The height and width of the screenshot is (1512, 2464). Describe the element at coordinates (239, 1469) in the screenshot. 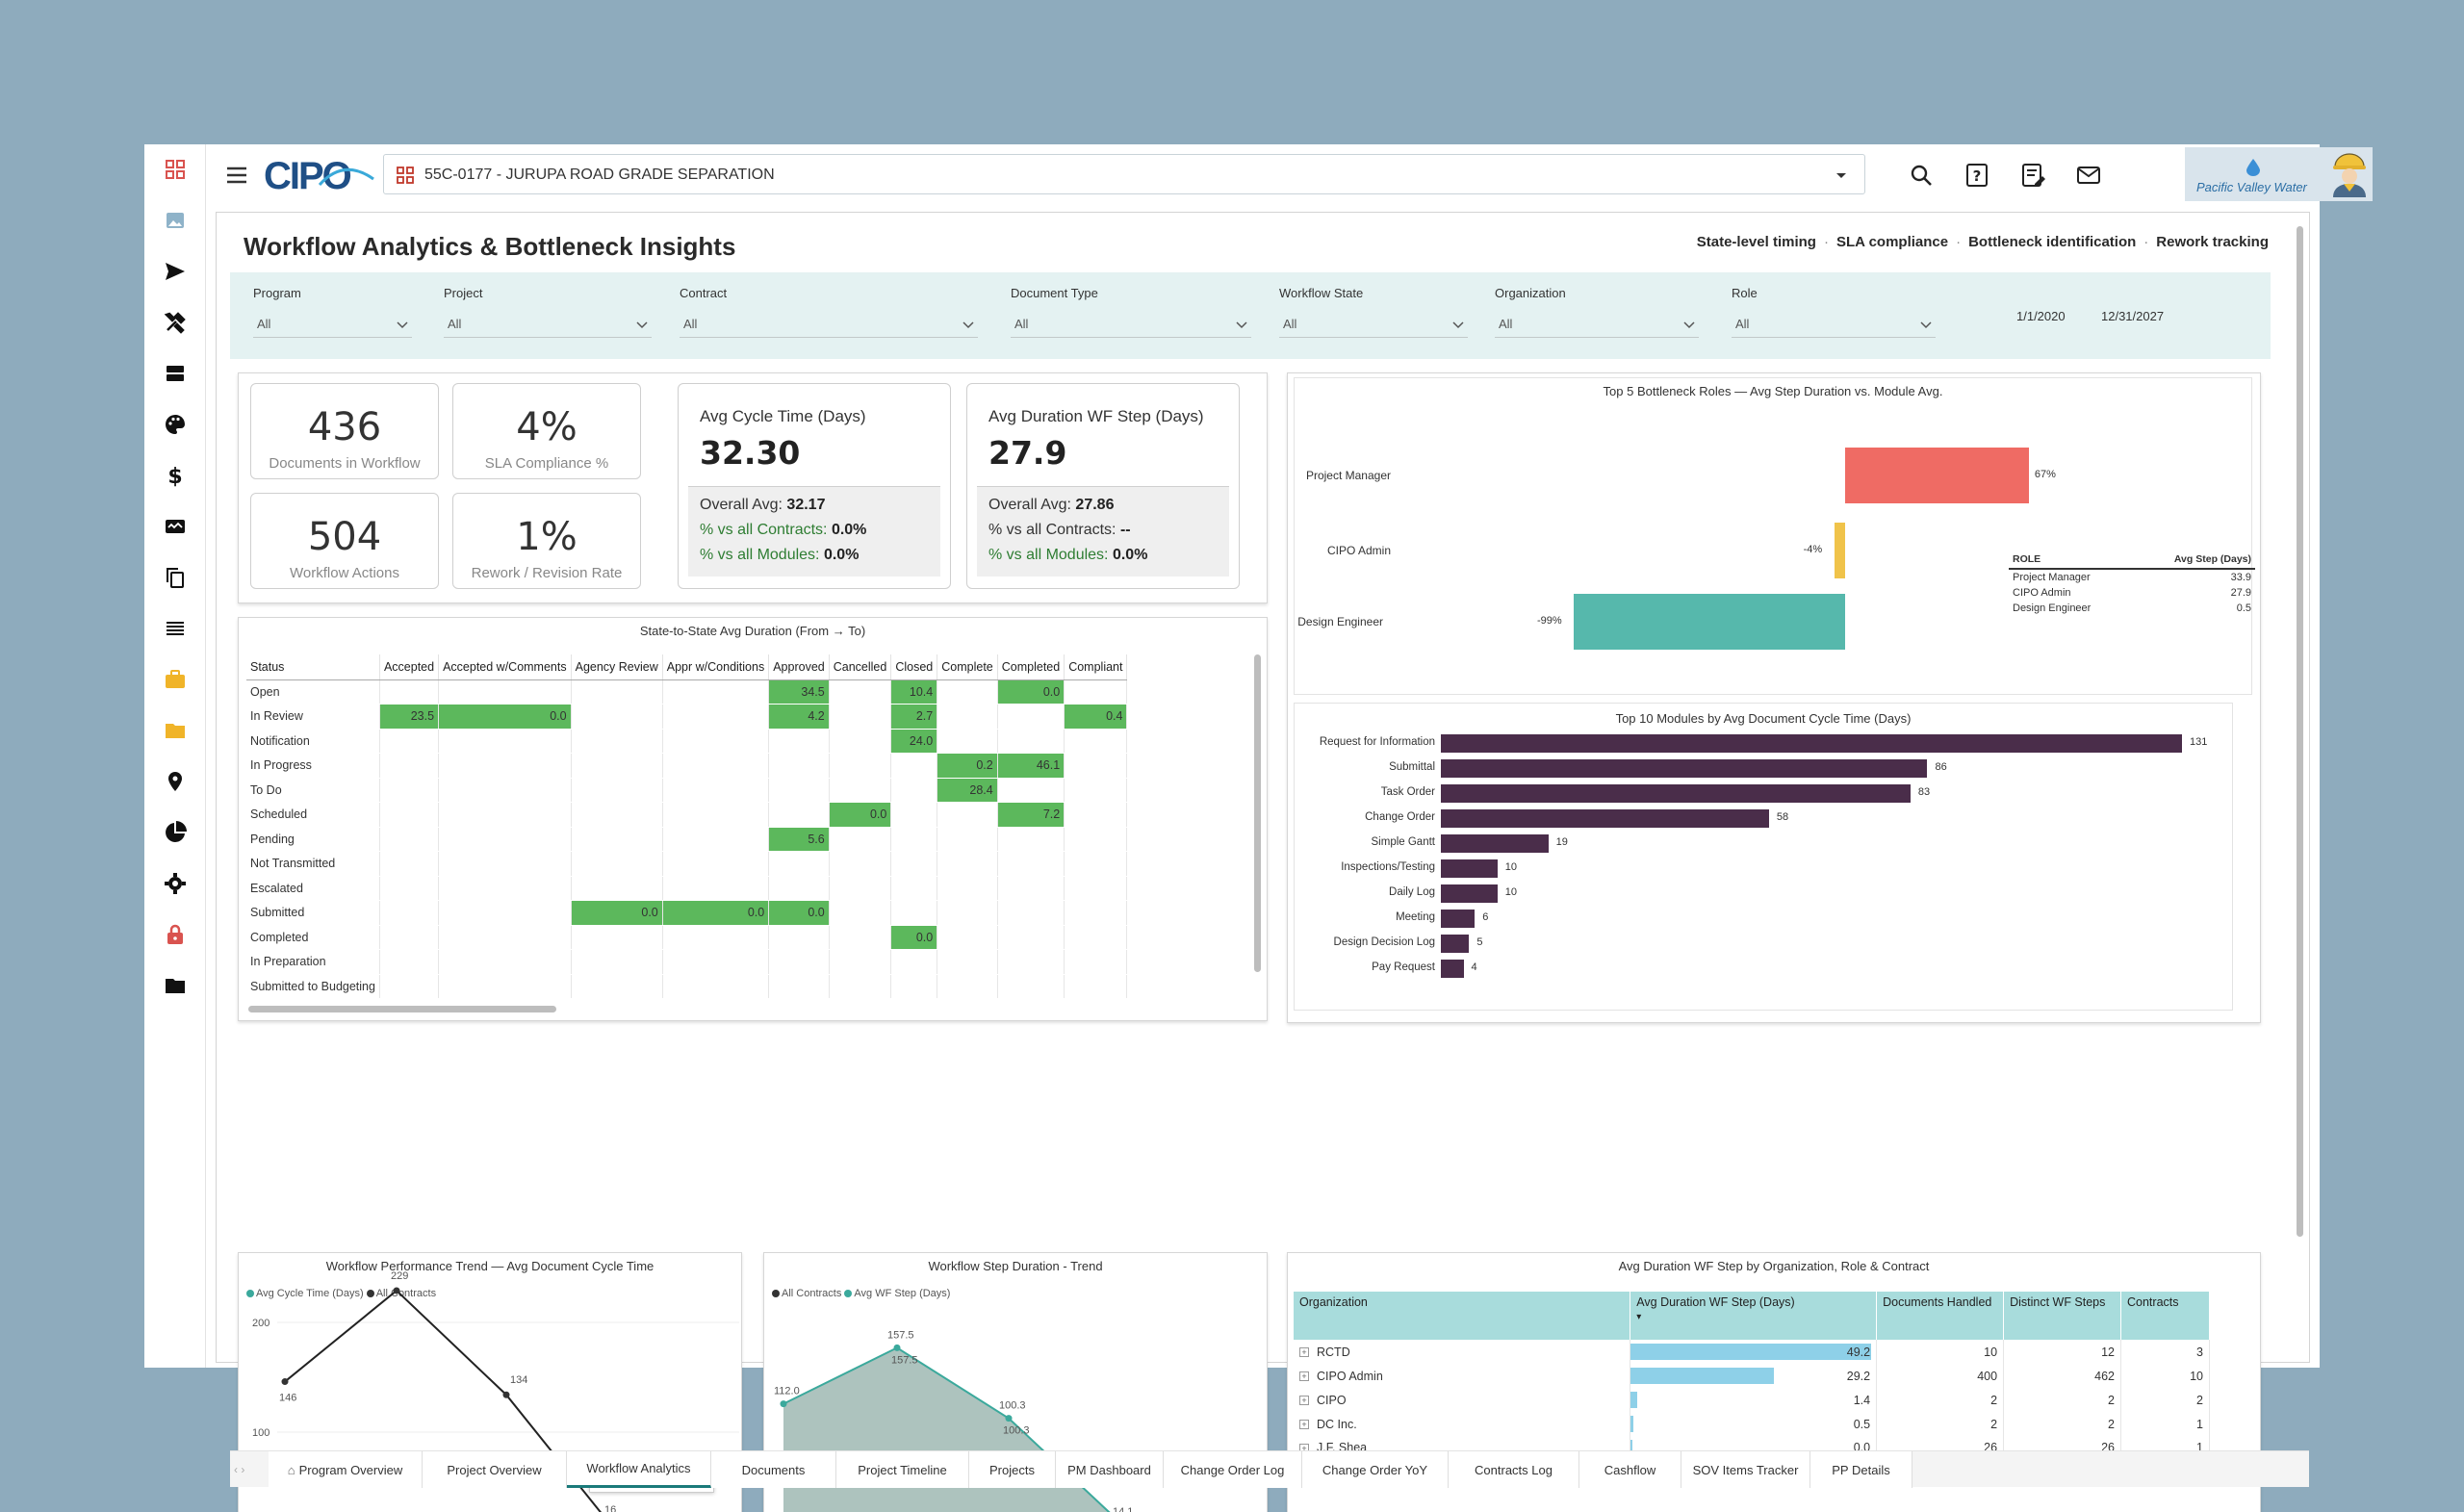

I see `tab-scroll-arrows-icon: ‹ ›` at that location.